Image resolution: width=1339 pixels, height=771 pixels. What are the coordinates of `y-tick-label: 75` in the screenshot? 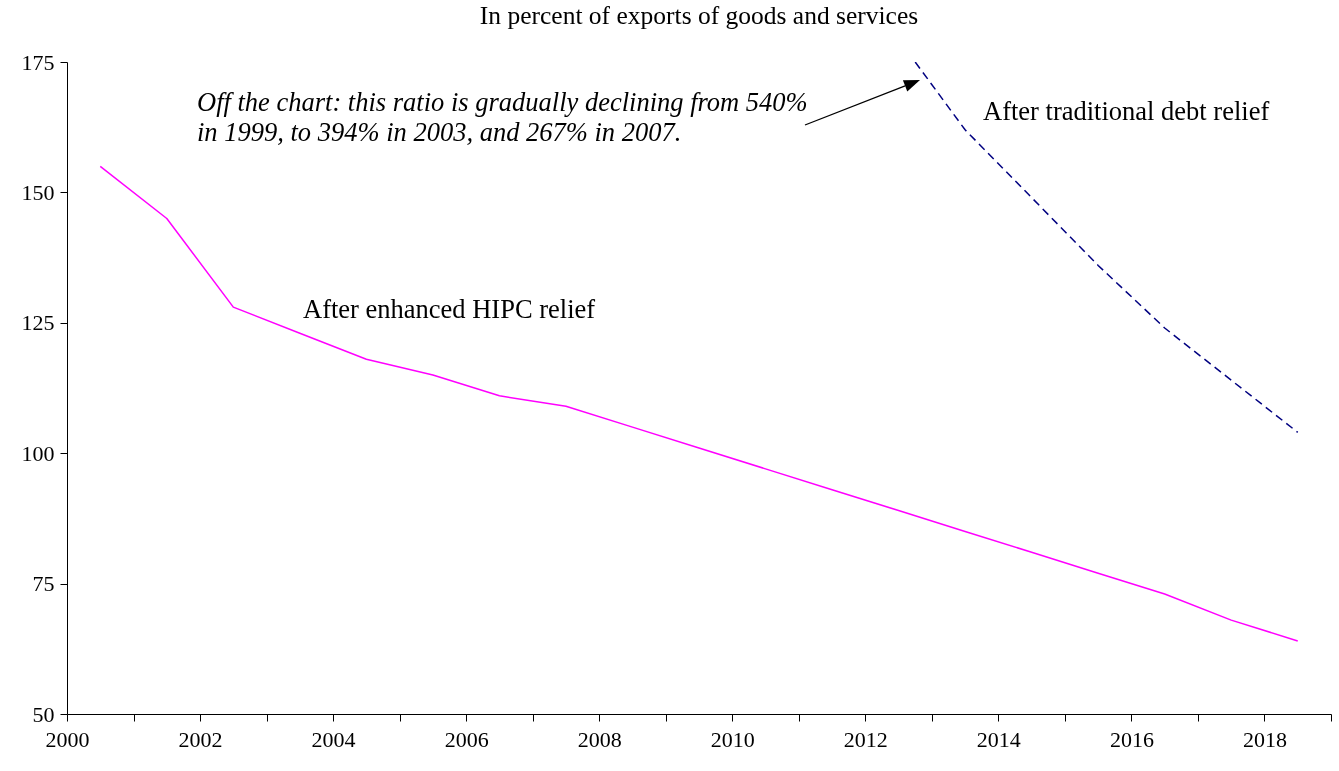 It's located at (43, 584).